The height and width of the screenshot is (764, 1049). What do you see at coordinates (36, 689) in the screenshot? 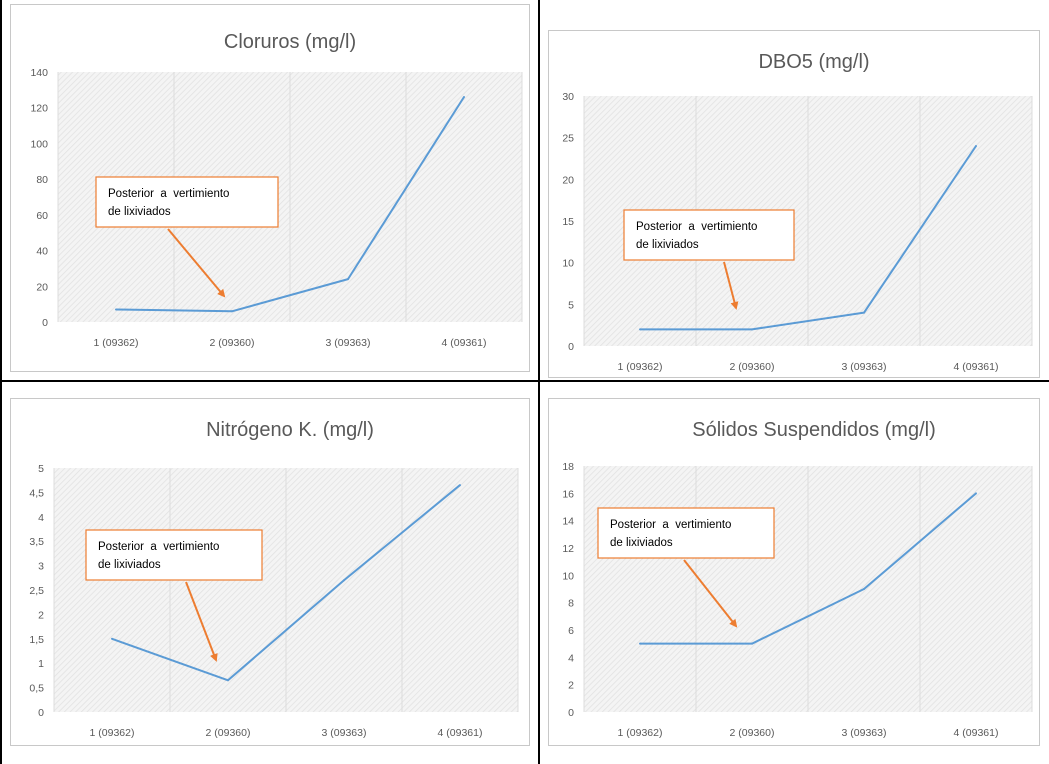
I see `y-tick-label: 0,5` at bounding box center [36, 689].